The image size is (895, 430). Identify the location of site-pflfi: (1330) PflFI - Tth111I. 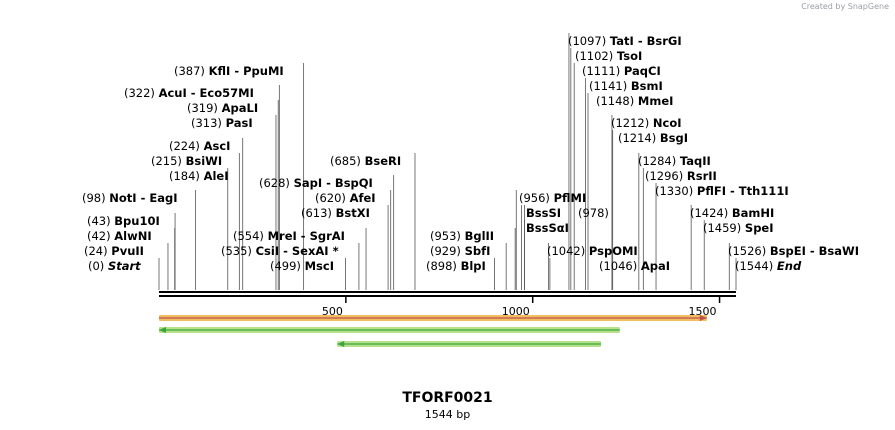
(722, 191).